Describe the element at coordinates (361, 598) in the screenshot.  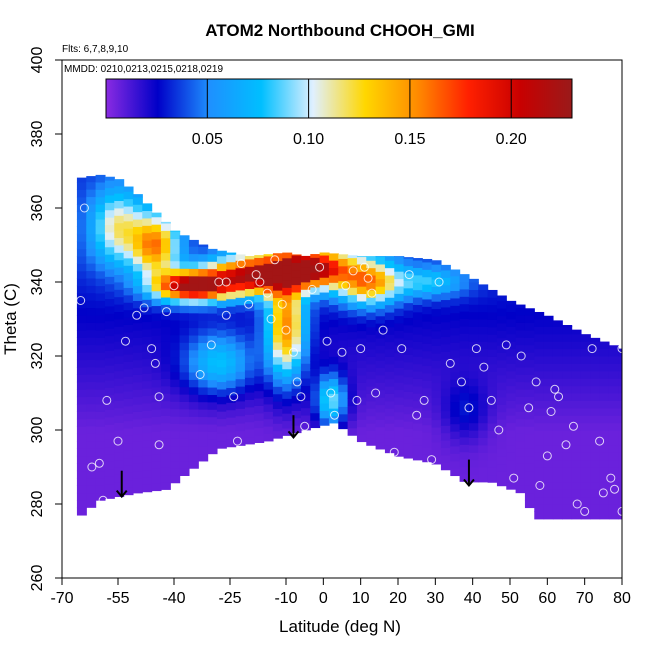
I see `x-tick-label: 10` at that location.